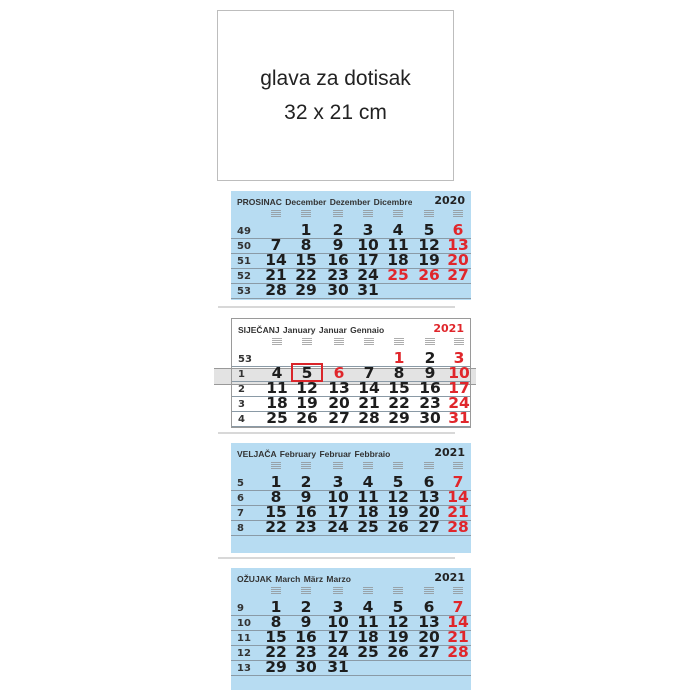 The image size is (700, 700). What do you see at coordinates (351, 652) in the screenshot?
I see `week-row: 12 22 23 24 25 26 27 28` at bounding box center [351, 652].